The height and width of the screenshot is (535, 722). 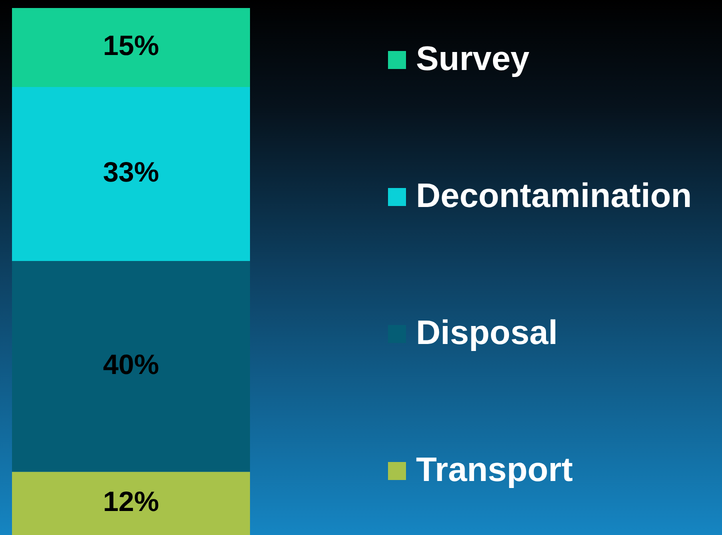 I want to click on legend-label: Transport, so click(x=494, y=470).